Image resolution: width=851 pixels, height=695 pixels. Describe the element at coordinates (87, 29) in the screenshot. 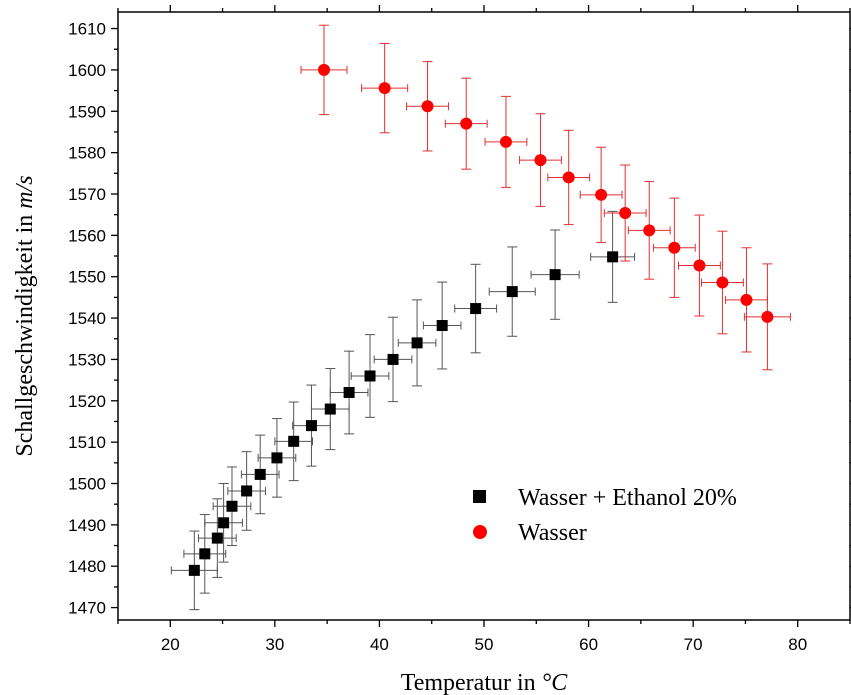

I see `y-tick-label: 1610` at that location.